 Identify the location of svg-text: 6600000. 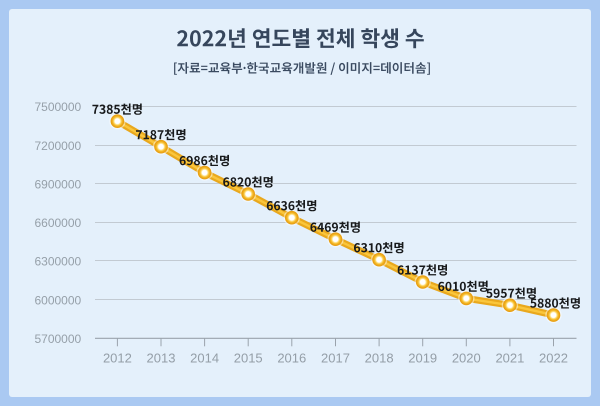
(57, 223).